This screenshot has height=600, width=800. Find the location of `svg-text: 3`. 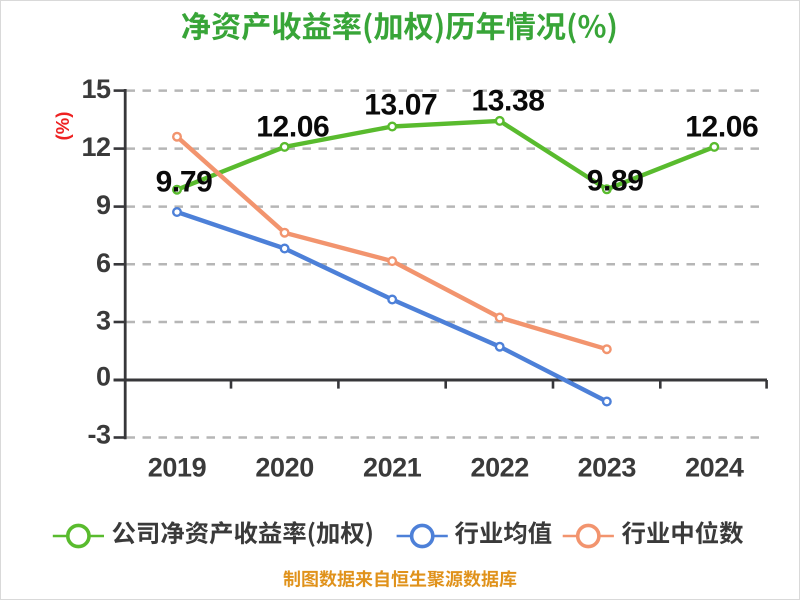

svg-text: 3 is located at coordinates (103, 321).